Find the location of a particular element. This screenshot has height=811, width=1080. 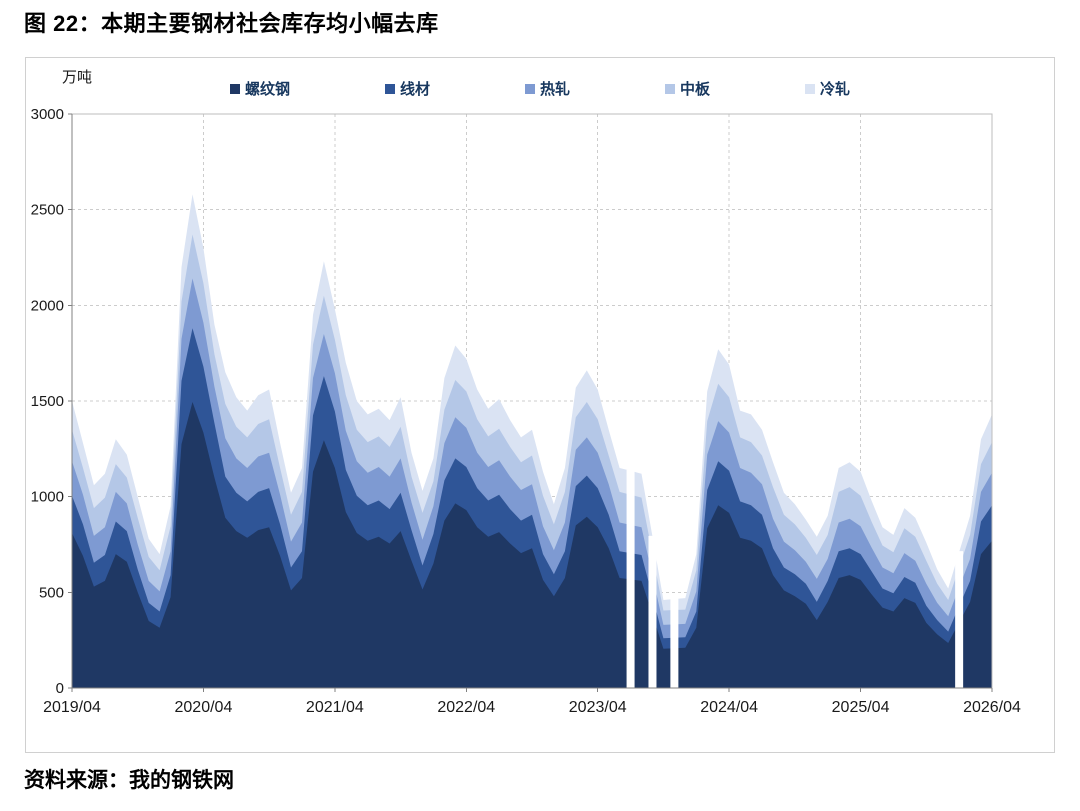

legend-label-rebar: 螺纹钢 is located at coordinates (267, 89).